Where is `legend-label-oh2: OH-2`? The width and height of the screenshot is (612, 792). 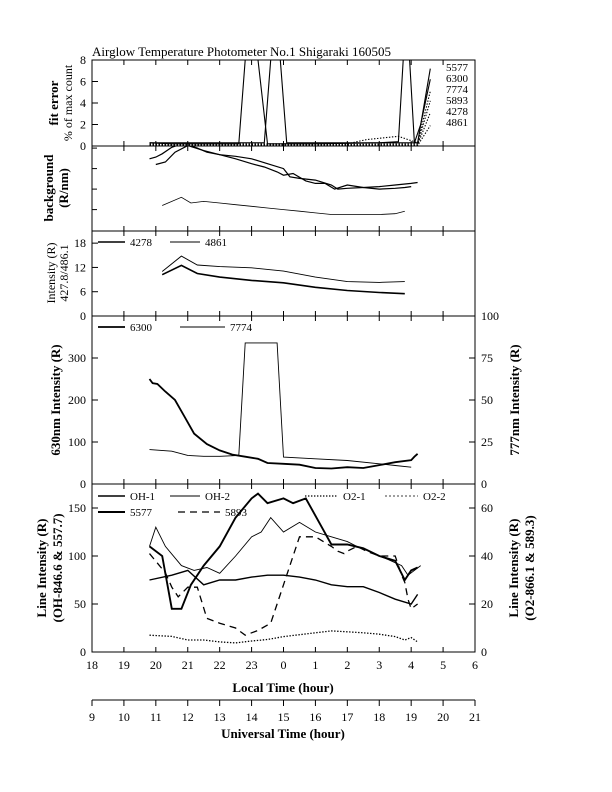 legend-label-oh2: OH-2 is located at coordinates (217, 497).